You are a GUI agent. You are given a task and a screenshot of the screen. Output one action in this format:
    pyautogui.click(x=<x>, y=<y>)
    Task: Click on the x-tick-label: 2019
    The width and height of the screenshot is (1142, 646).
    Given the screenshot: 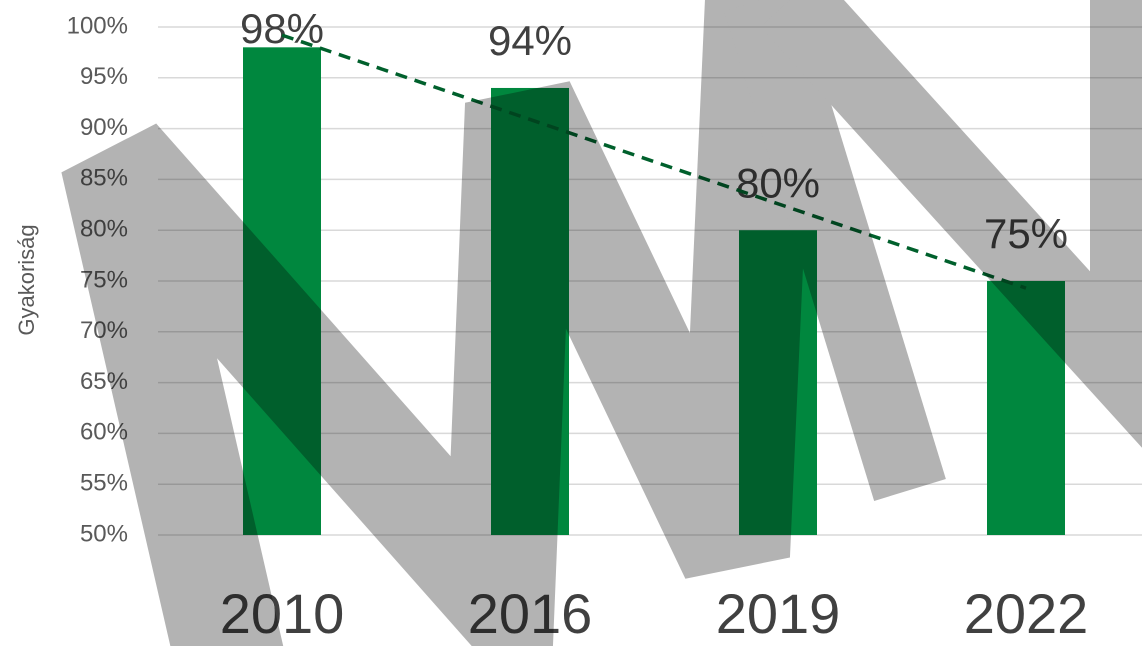 What is the action you would take?
    pyautogui.click(x=778, y=613)
    